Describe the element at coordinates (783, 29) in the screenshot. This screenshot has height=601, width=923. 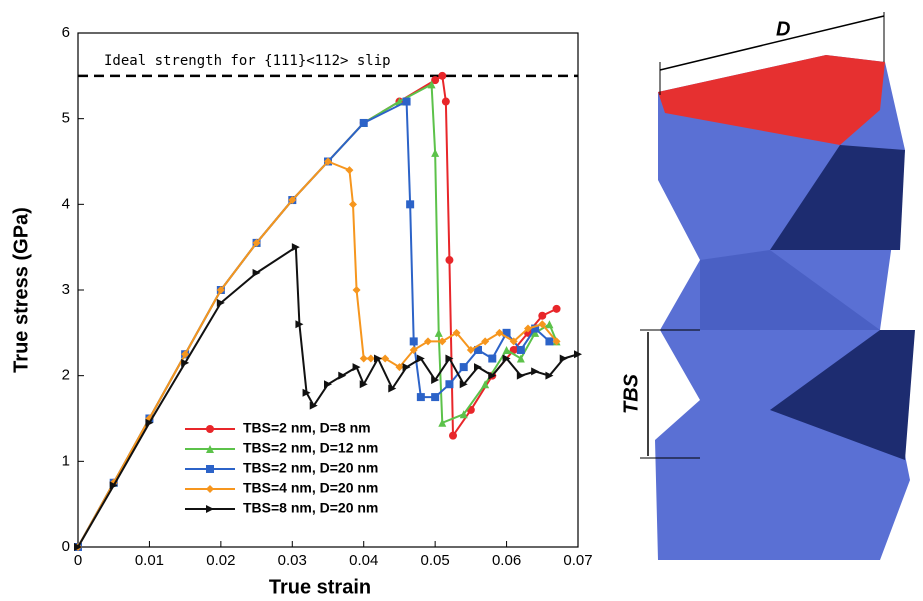
I see `diameter-label: D` at that location.